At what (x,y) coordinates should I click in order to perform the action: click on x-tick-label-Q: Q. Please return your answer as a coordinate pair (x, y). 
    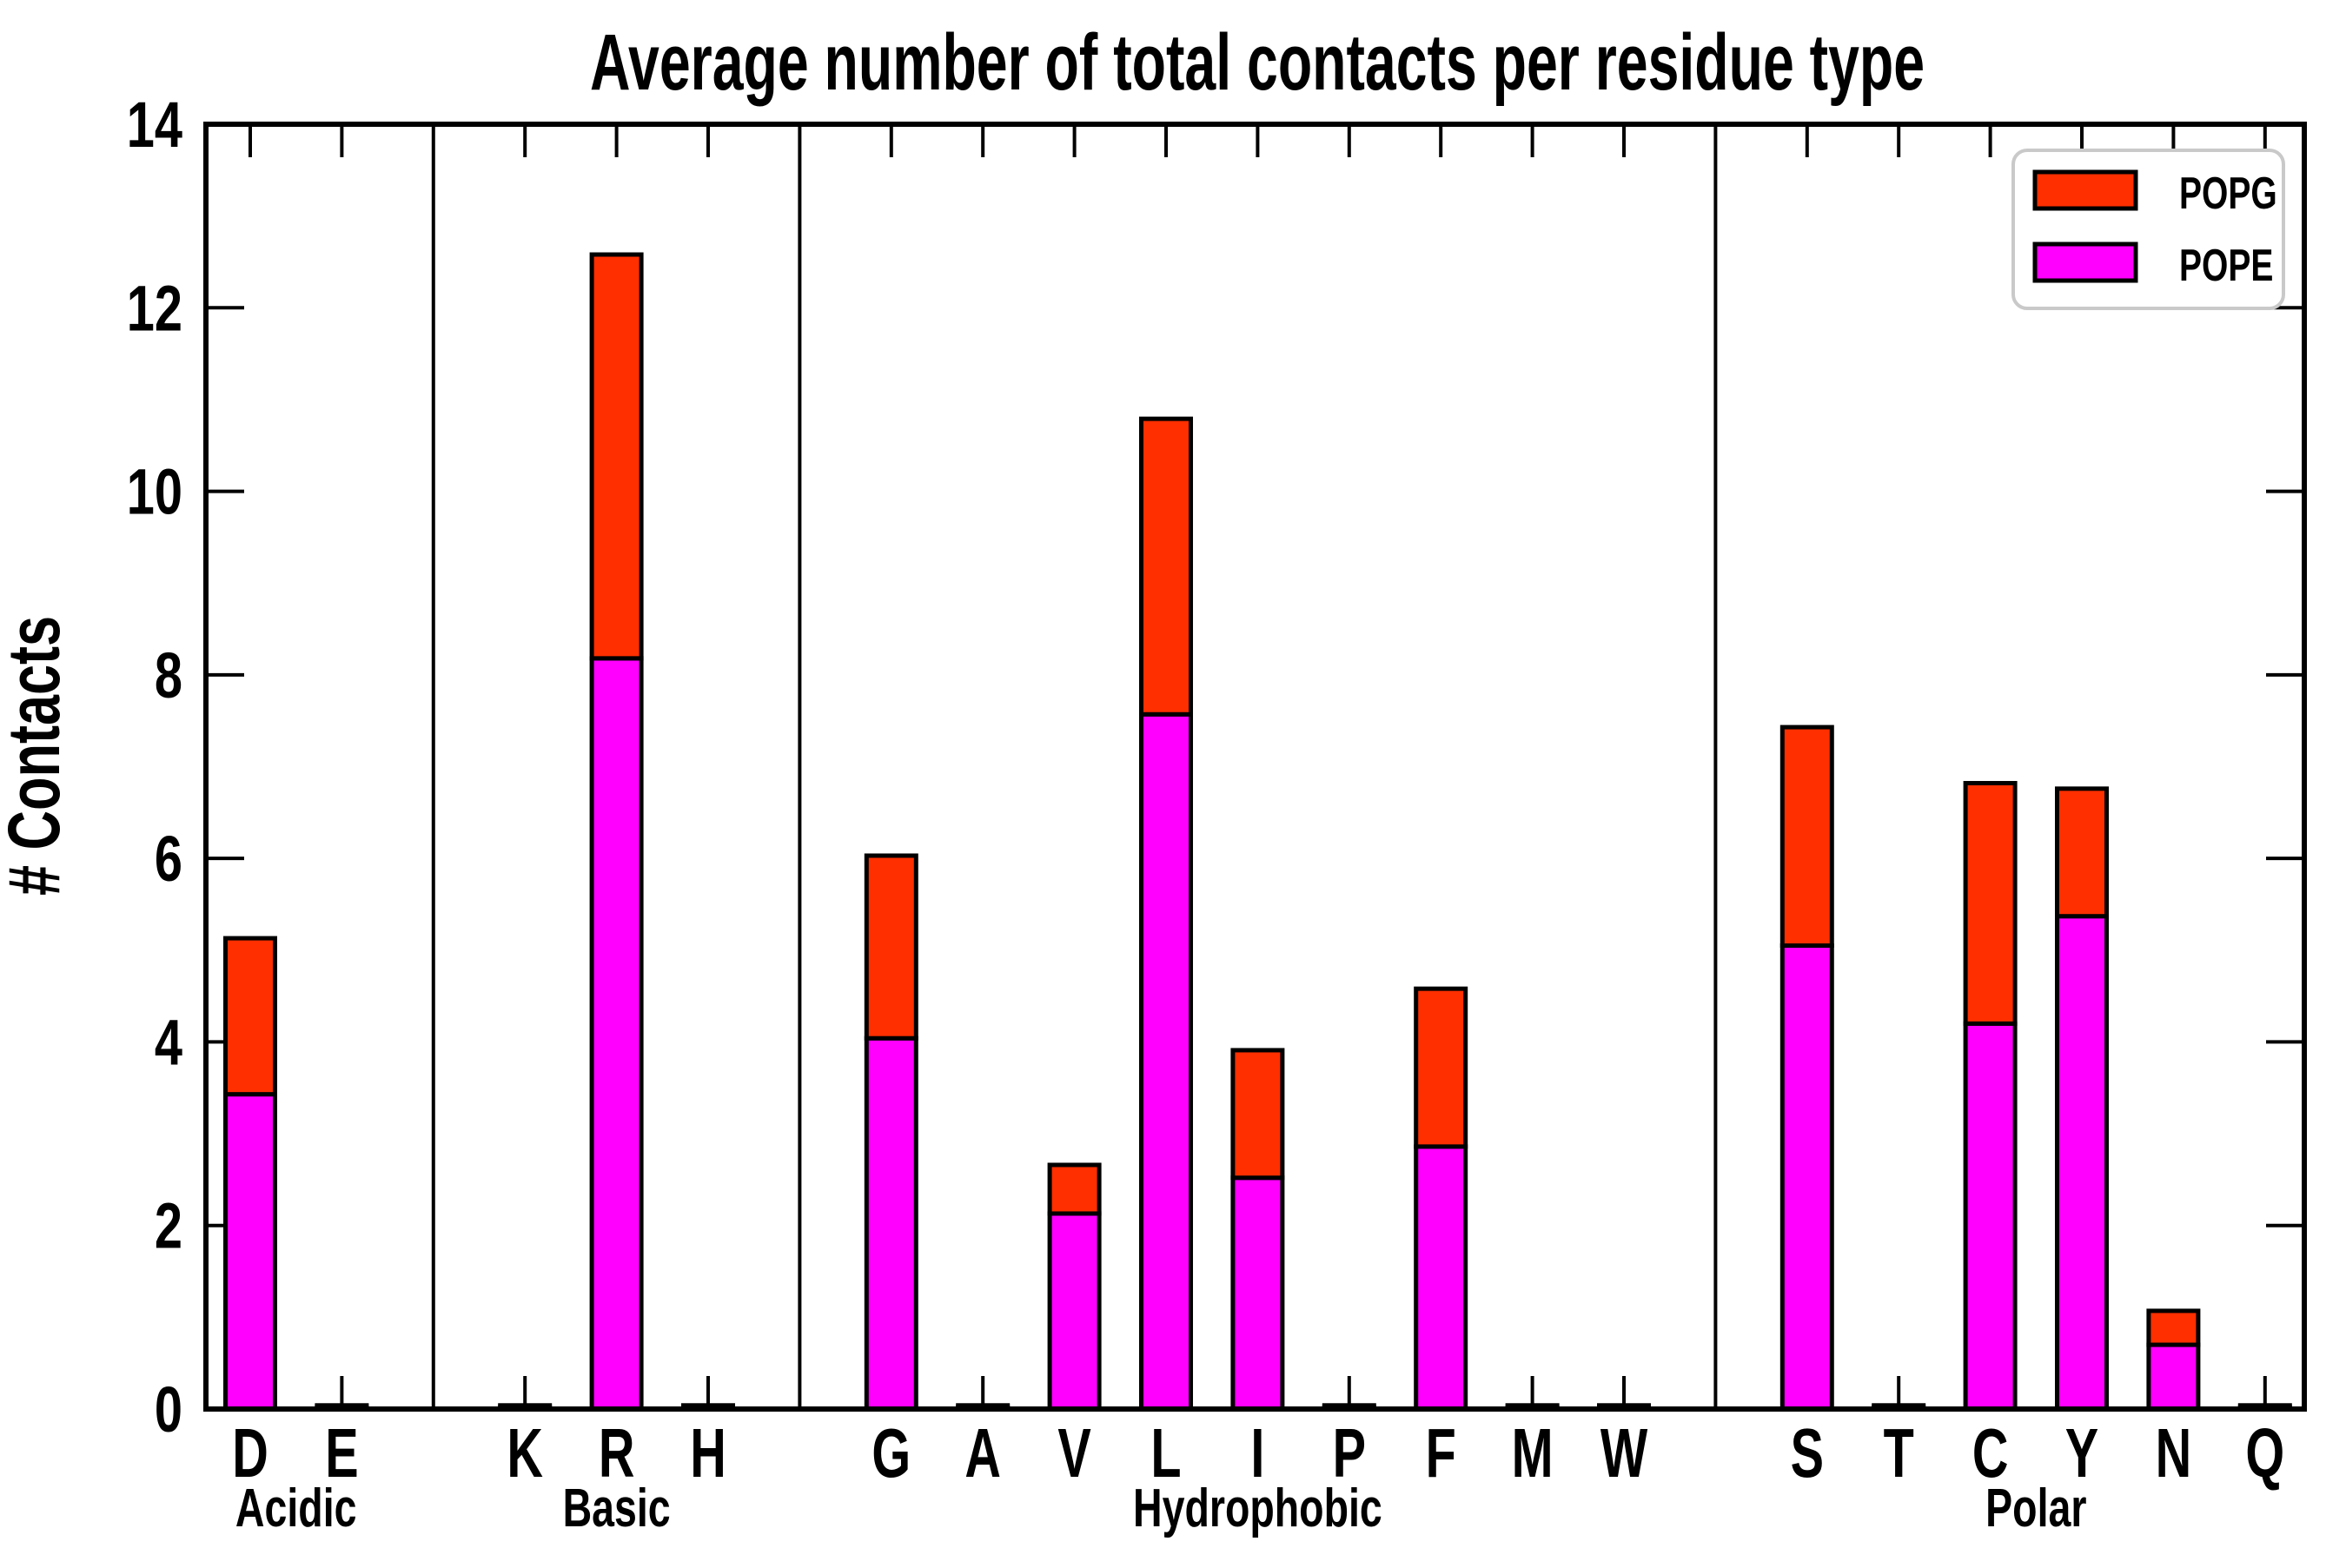
    Looking at the image, I should click on (2265, 1453).